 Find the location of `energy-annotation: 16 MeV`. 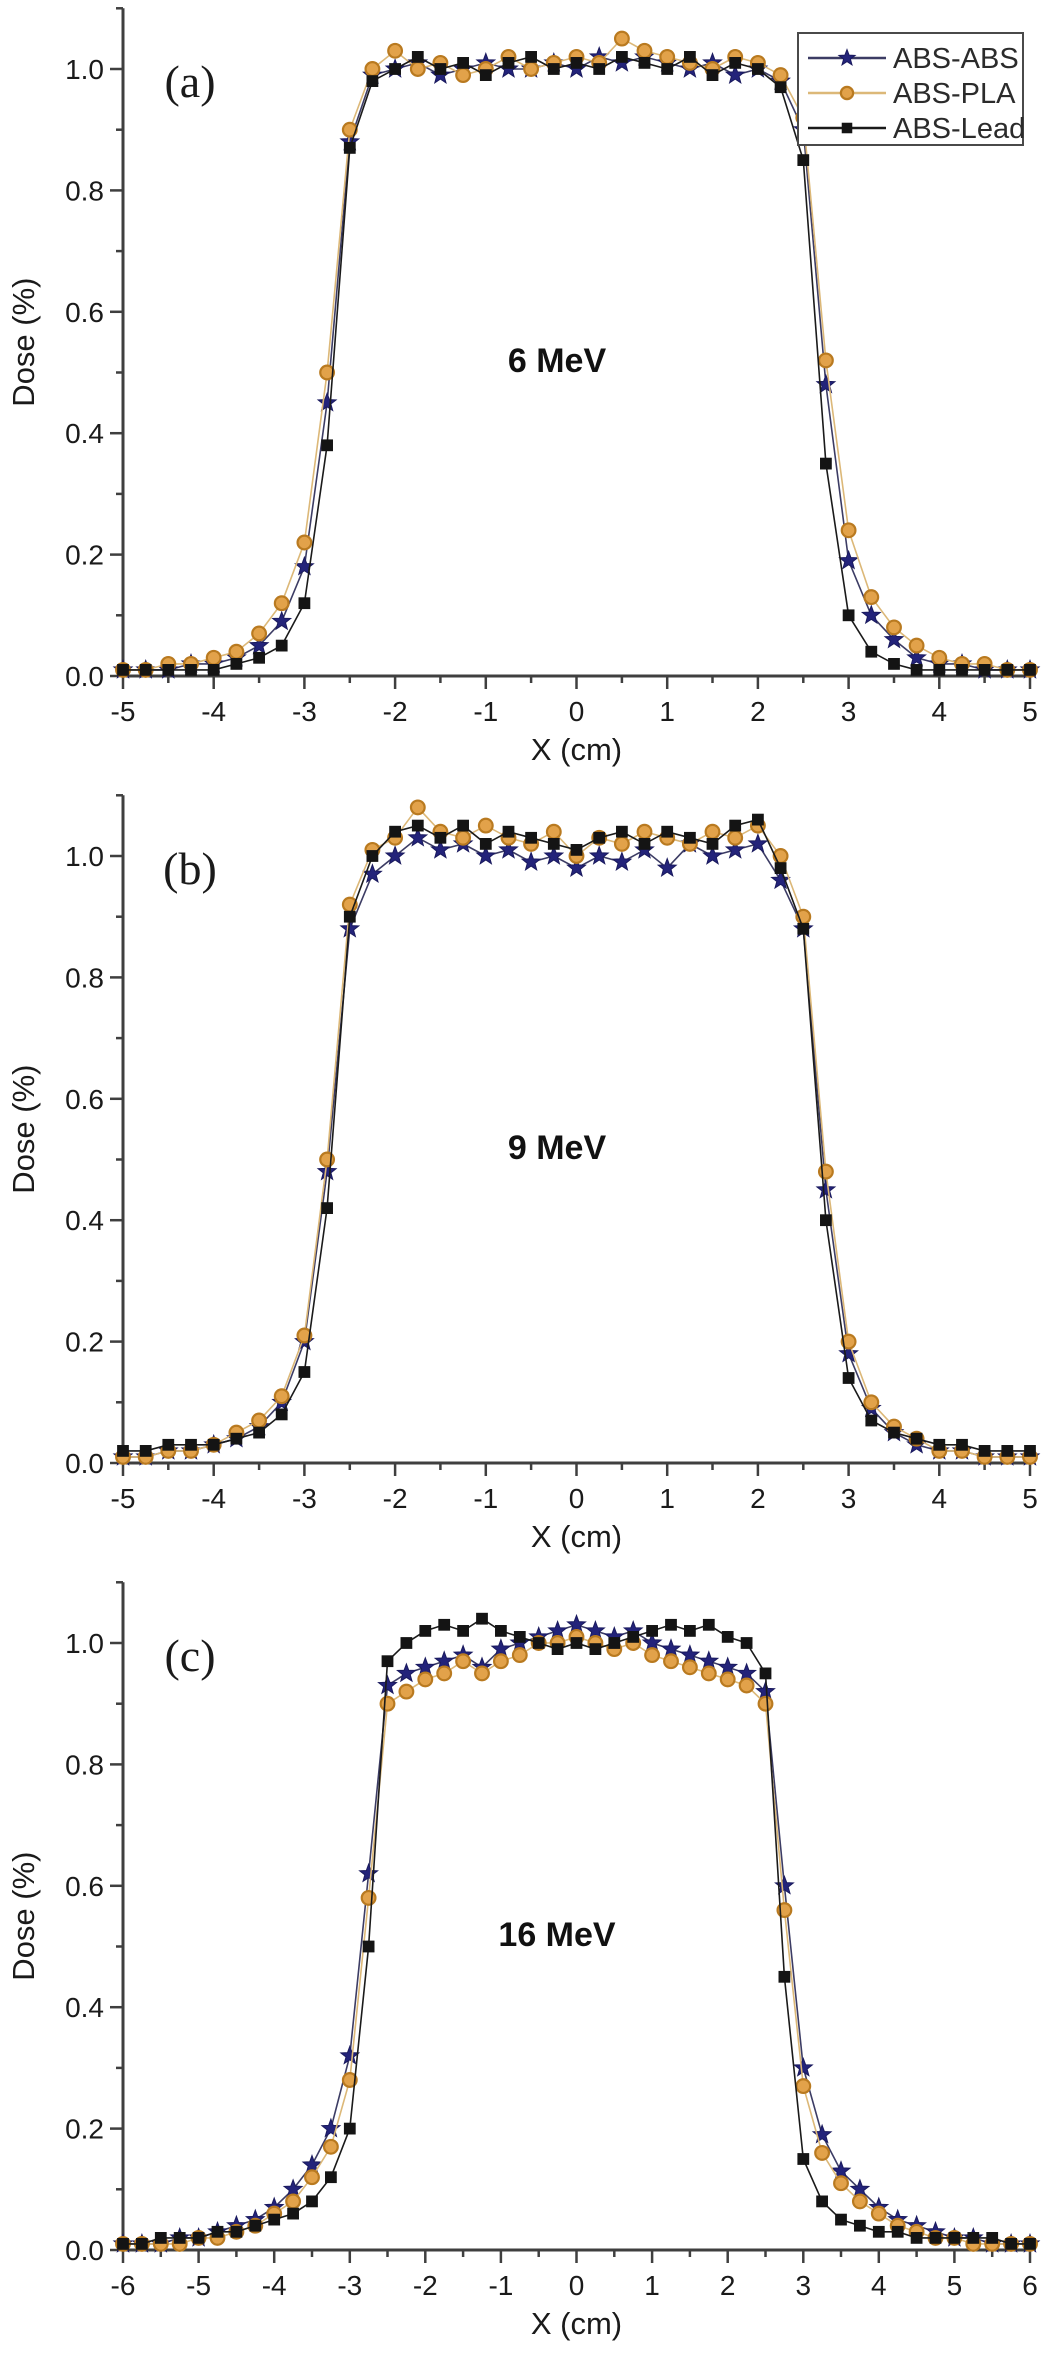

energy-annotation: 16 MeV is located at coordinates (556, 1935).